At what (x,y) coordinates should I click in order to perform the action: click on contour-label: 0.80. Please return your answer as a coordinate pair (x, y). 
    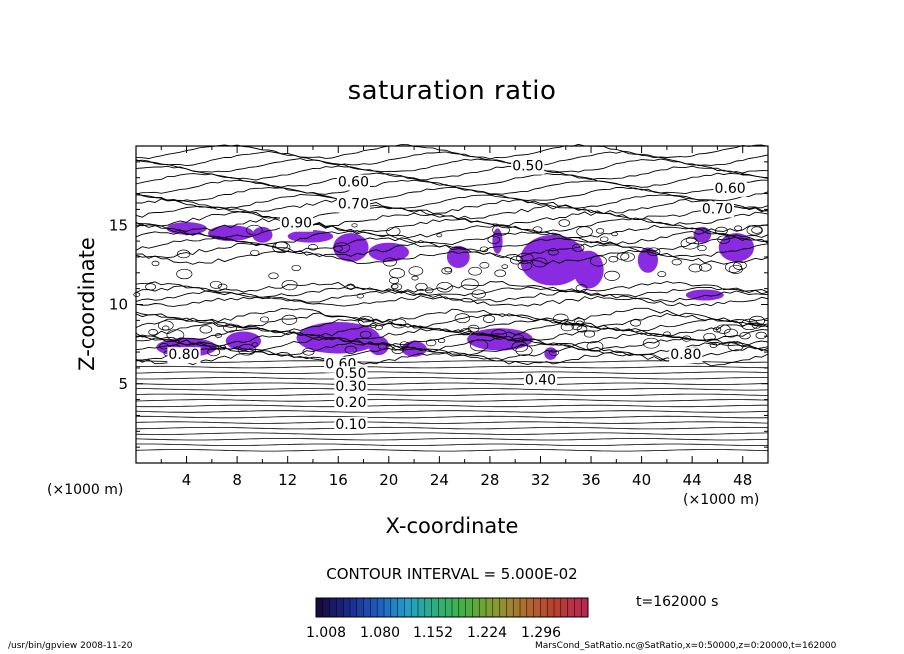
    Looking at the image, I should click on (183, 355).